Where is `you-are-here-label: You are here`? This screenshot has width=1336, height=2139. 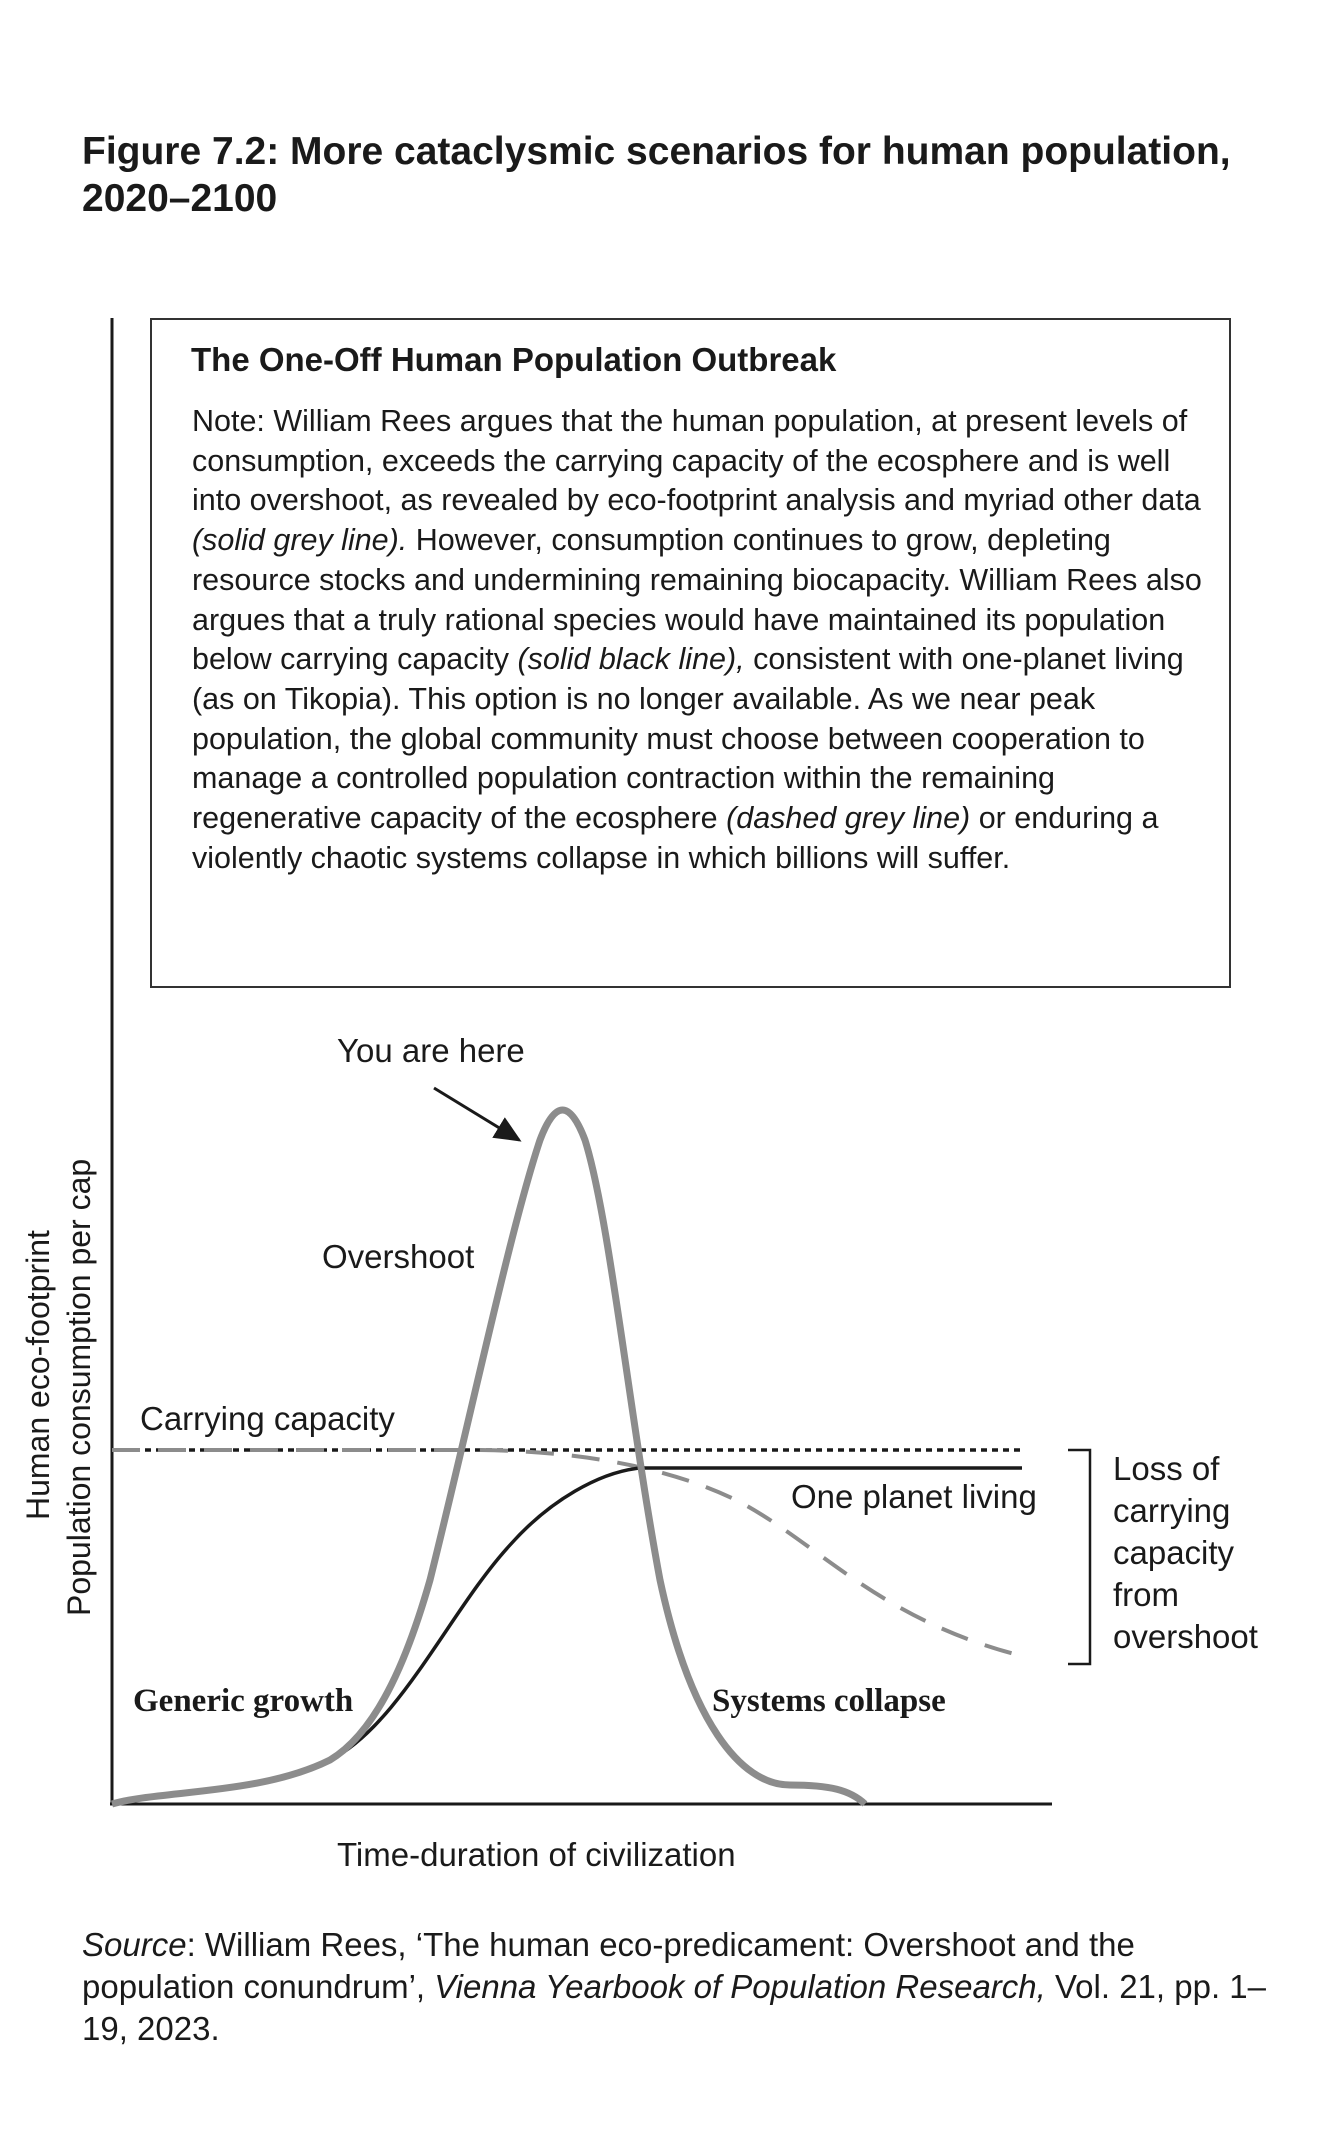
you-are-here-label: You are here is located at coordinates (431, 1050).